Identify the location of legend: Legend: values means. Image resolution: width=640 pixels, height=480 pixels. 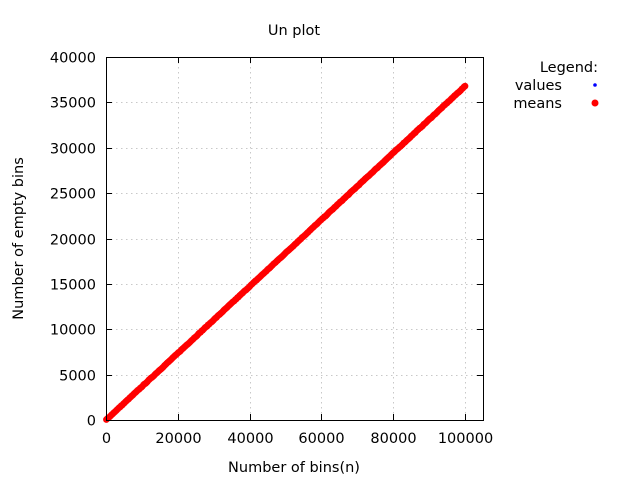
(556, 86).